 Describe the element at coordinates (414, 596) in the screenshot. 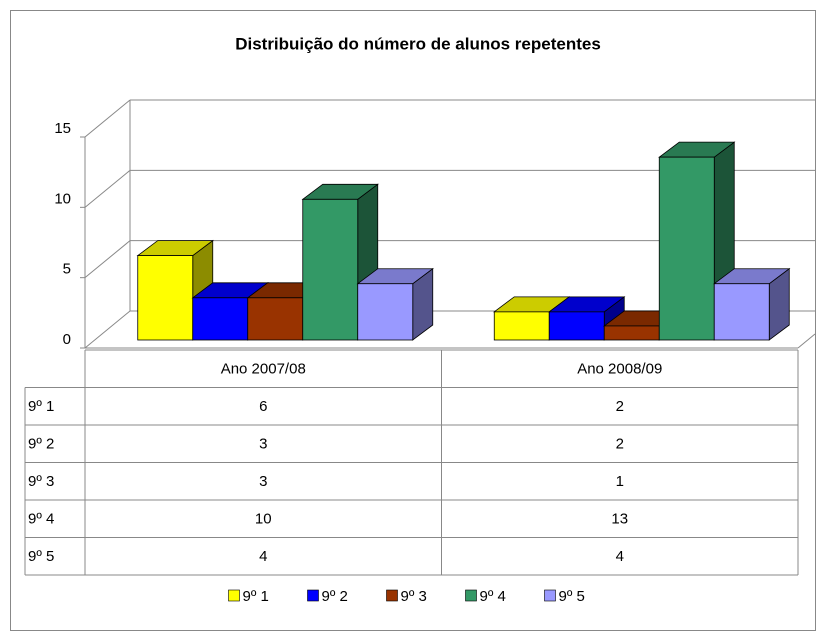

I see `legend-label: 9º 3` at that location.